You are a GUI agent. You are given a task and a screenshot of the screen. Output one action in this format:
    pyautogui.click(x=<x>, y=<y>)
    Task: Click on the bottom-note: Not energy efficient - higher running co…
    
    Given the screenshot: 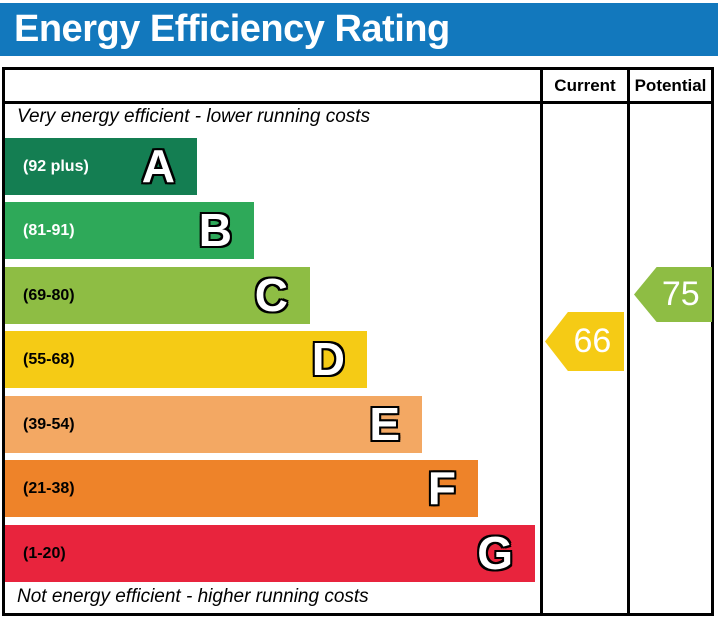 What is the action you would take?
    pyautogui.click(x=193, y=596)
    